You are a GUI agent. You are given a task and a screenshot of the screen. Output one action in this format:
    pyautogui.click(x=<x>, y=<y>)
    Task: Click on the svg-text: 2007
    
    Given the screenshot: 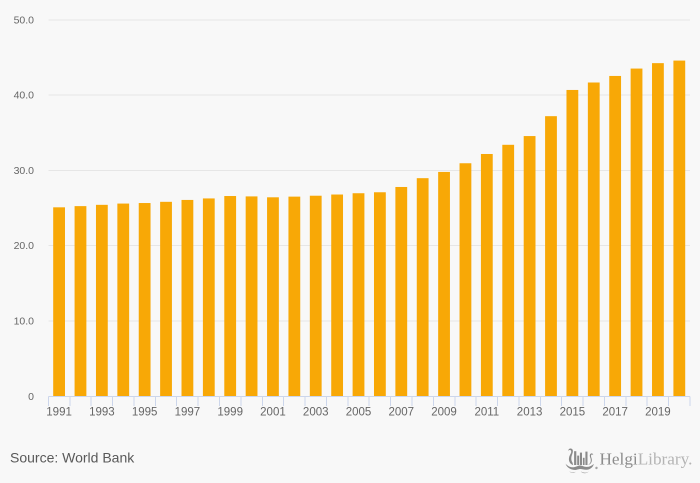 What is the action you would take?
    pyautogui.click(x=401, y=413)
    